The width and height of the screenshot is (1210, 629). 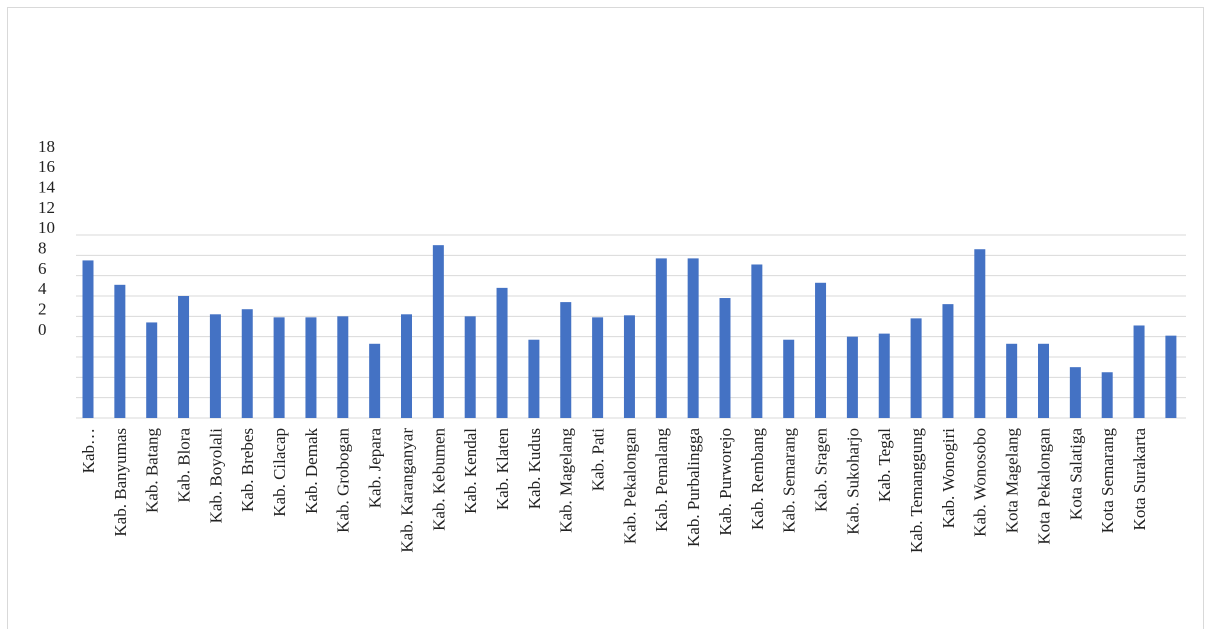 What do you see at coordinates (375, 468) in the screenshot?
I see `x-tick-label: Kab. Jepara` at bounding box center [375, 468].